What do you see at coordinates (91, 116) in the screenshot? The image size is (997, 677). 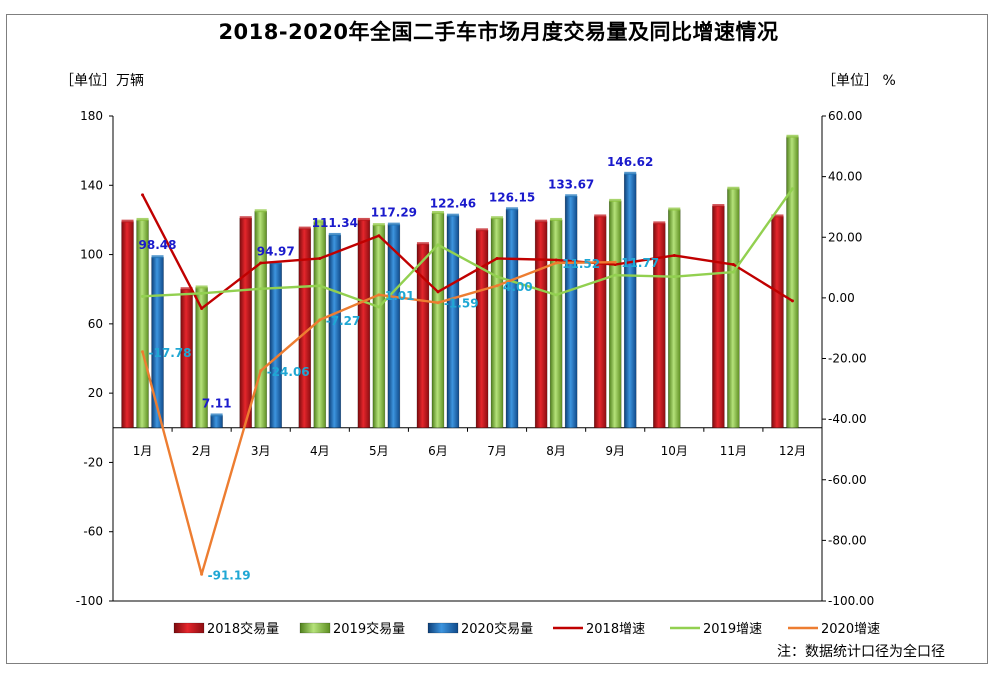 I see `left-tick-label: 180` at bounding box center [91, 116].